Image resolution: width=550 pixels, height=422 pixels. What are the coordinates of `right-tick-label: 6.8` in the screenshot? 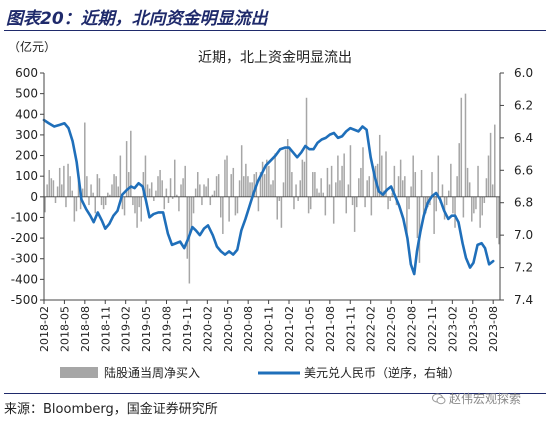 It's located at (523, 203).